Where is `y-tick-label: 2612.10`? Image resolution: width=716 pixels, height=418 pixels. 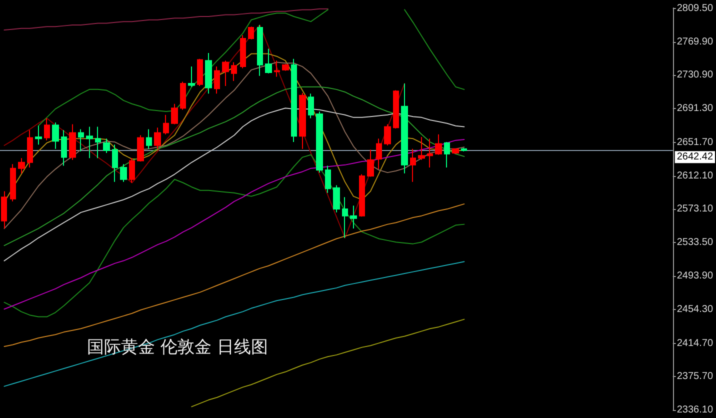 y-tick-label: 2612.10 is located at coordinates (695, 176).